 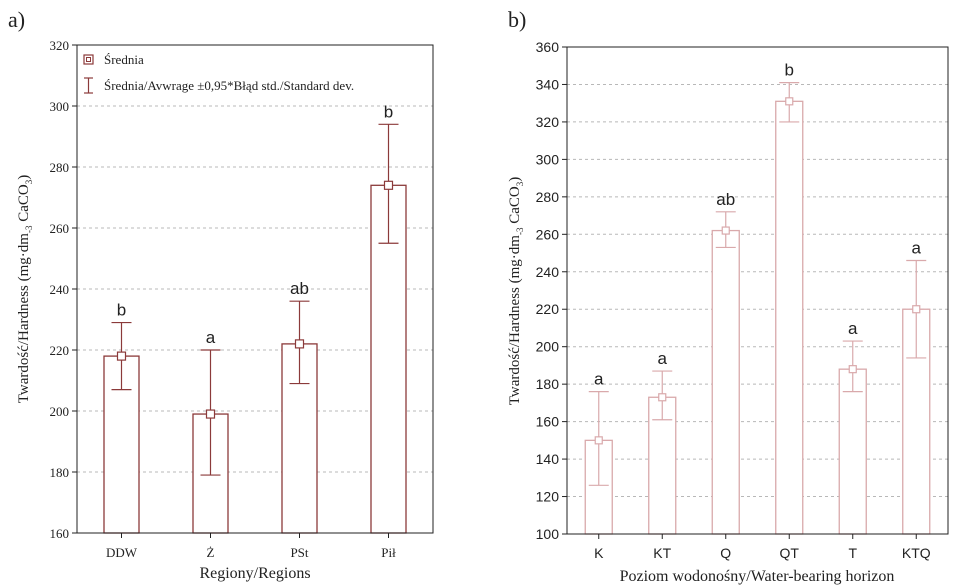 What do you see at coordinates (757, 576) in the screenshot?
I see `x-axis-title-b: Poziom wodonośny/Water-bearing horizon` at bounding box center [757, 576].